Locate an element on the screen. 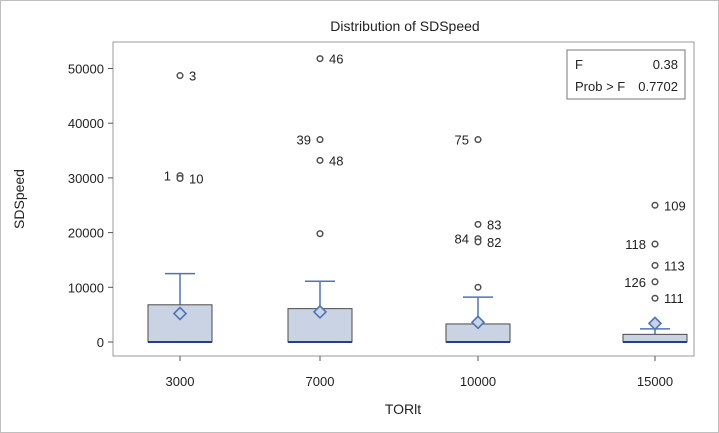 Image resolution: width=719 pixels, height=433 pixels. x-tick-label: 3000 is located at coordinates (180, 381).